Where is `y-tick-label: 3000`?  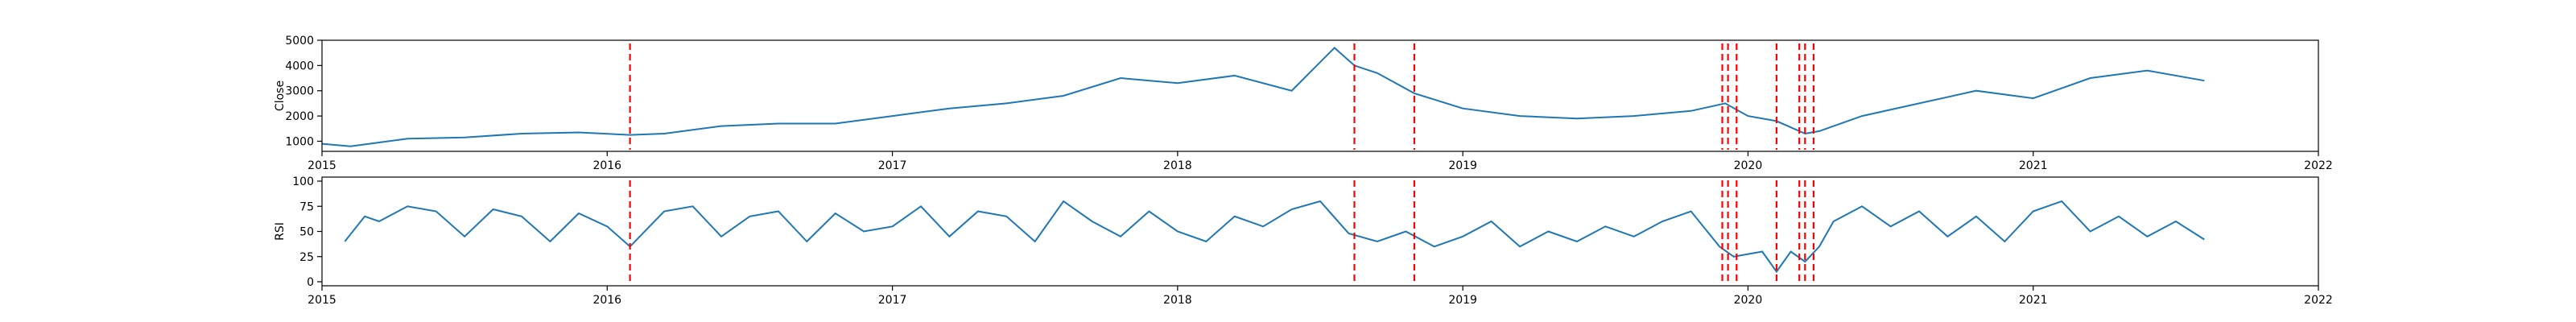 y-tick-label: 3000 is located at coordinates (299, 91).